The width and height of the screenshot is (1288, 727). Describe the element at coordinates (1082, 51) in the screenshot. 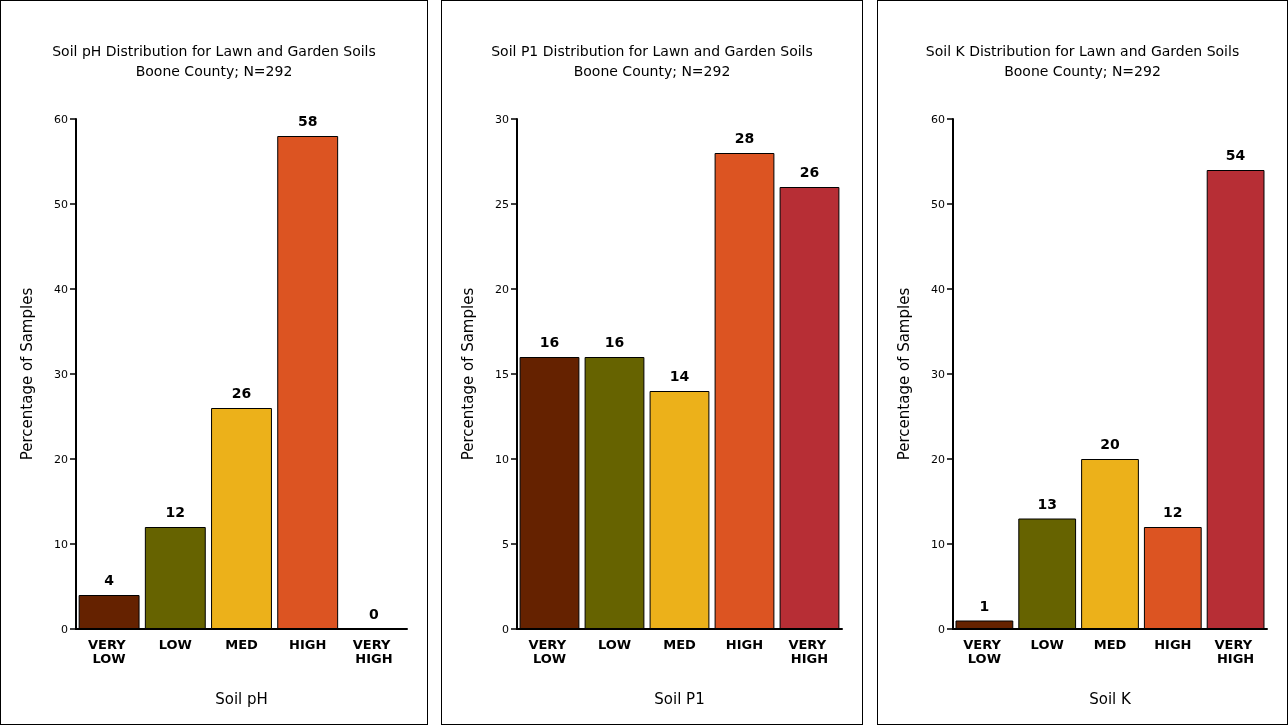

I see `chart-title: Soil K Distribution for Lawn and Garden Soils` at that location.